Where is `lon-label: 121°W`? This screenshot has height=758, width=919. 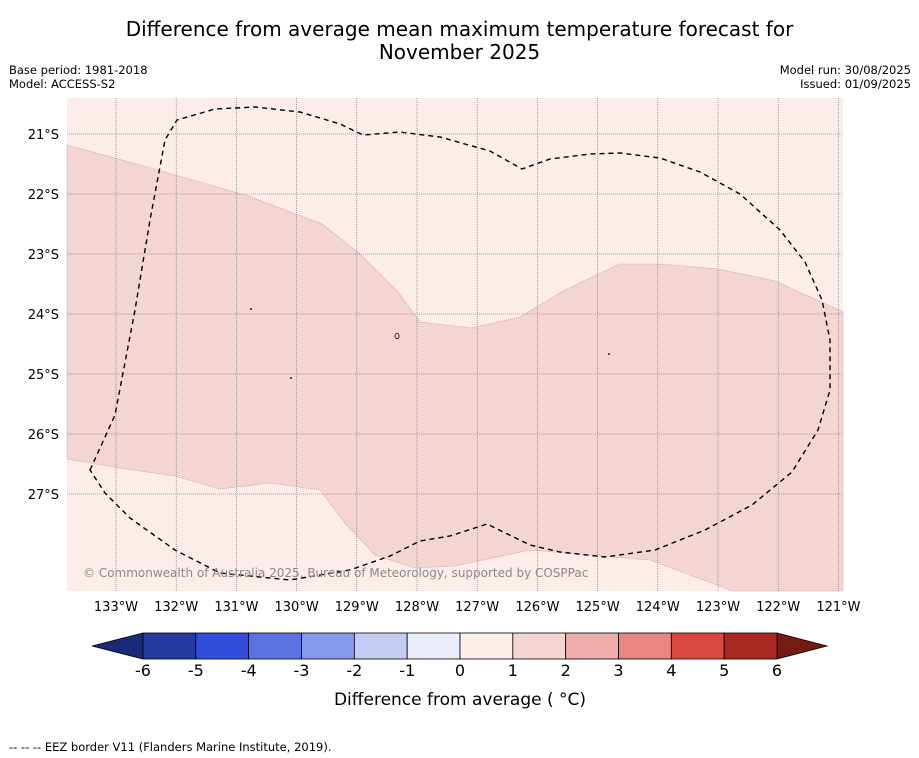
lon-label: 121°W is located at coordinates (838, 607).